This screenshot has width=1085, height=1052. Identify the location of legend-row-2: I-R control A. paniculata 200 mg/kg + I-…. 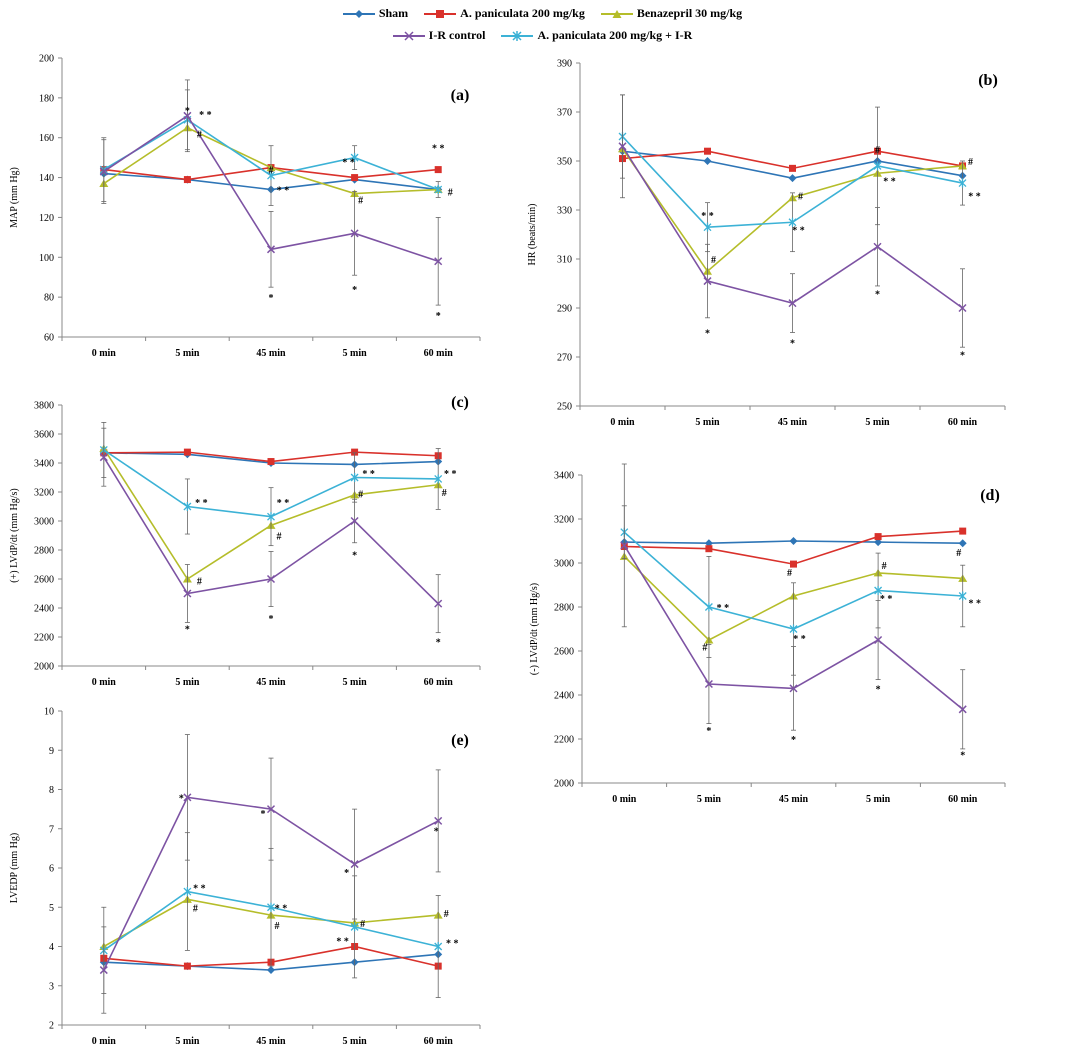
(542, 35).